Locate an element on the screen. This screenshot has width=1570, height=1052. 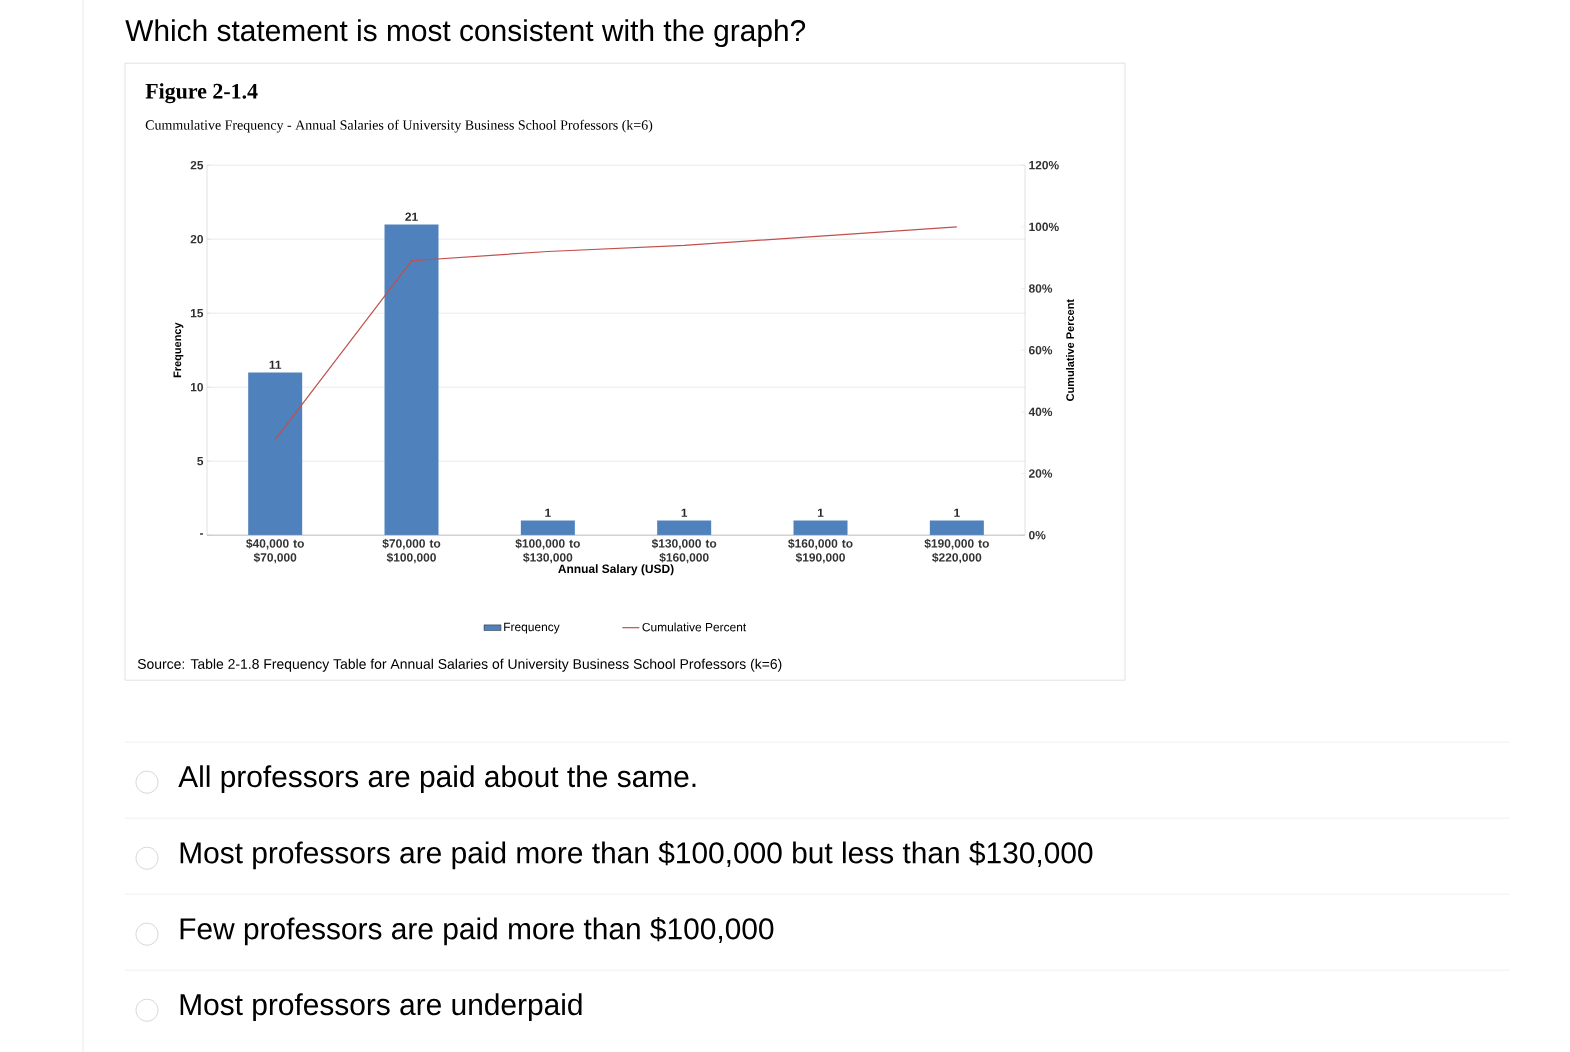
y-tick-label: - is located at coordinates (201, 534).